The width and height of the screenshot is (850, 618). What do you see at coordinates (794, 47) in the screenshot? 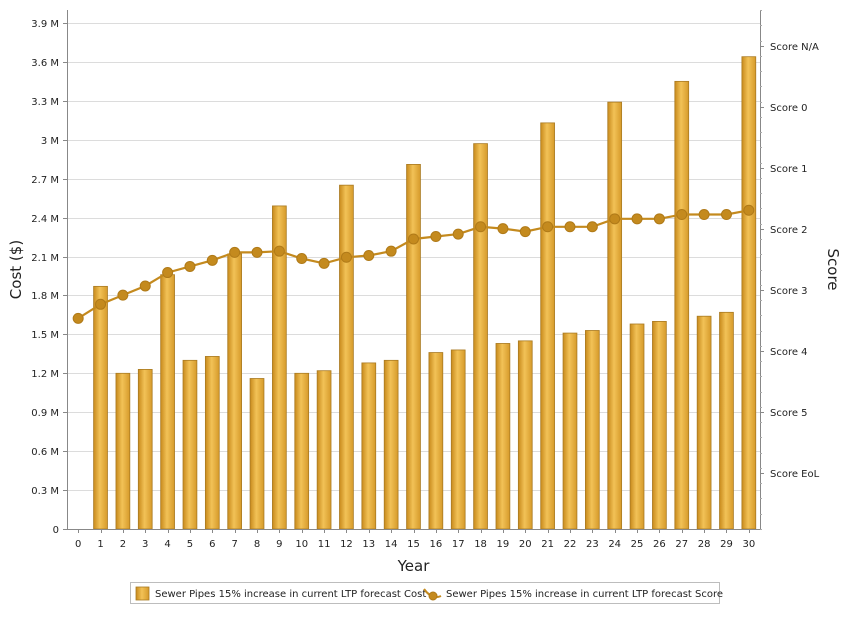
I see `y2-tick-label: Score N/A` at bounding box center [794, 47].